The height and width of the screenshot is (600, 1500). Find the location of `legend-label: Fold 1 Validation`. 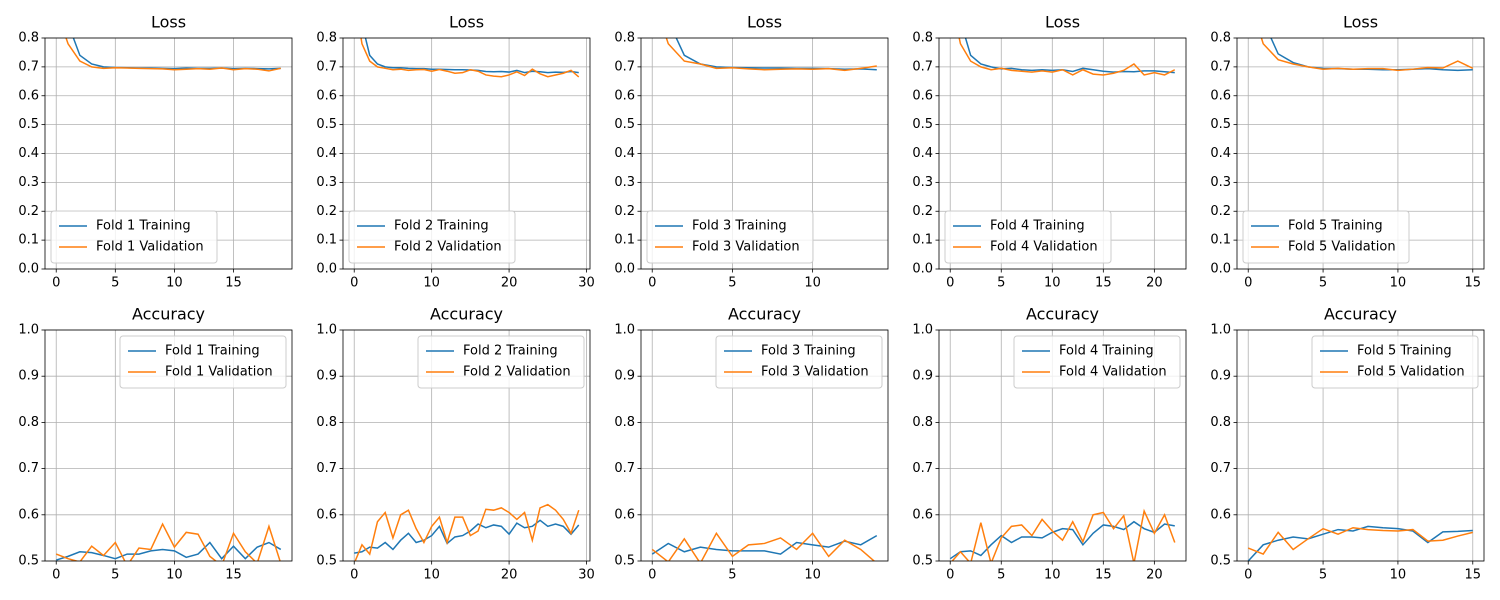

legend-label: Fold 1 Validation is located at coordinates (219, 372).